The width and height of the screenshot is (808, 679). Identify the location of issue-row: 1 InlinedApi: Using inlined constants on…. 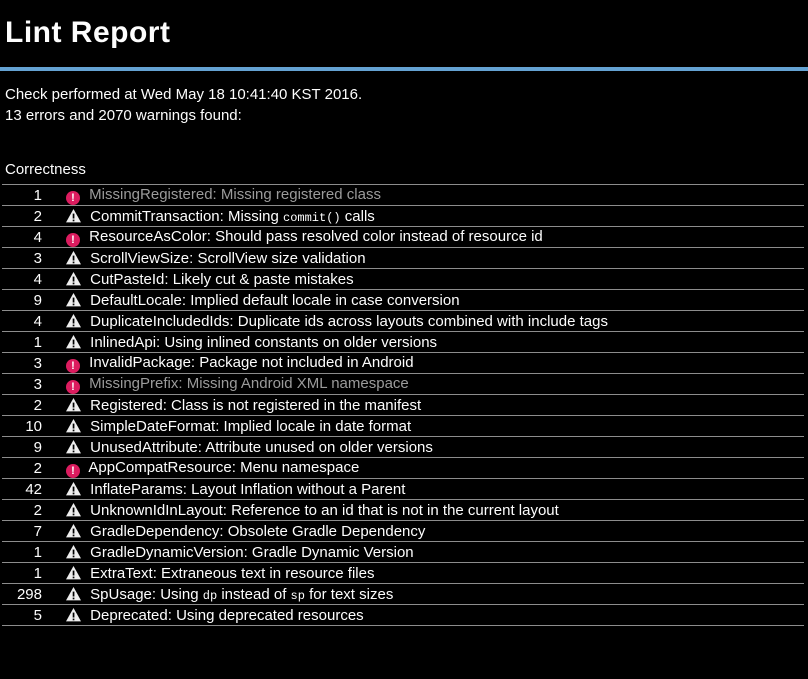
(403, 342).